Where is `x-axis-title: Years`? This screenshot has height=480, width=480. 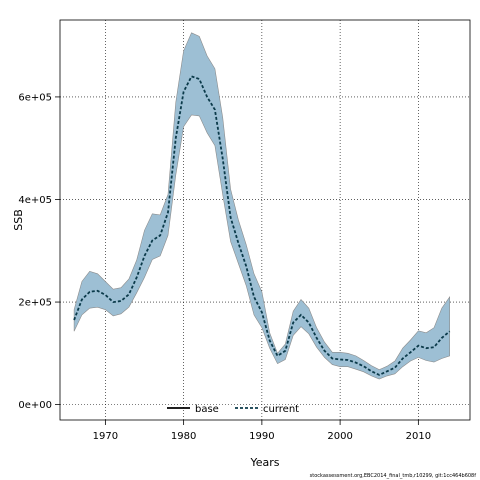 x-axis-title: Years is located at coordinates (264, 462).